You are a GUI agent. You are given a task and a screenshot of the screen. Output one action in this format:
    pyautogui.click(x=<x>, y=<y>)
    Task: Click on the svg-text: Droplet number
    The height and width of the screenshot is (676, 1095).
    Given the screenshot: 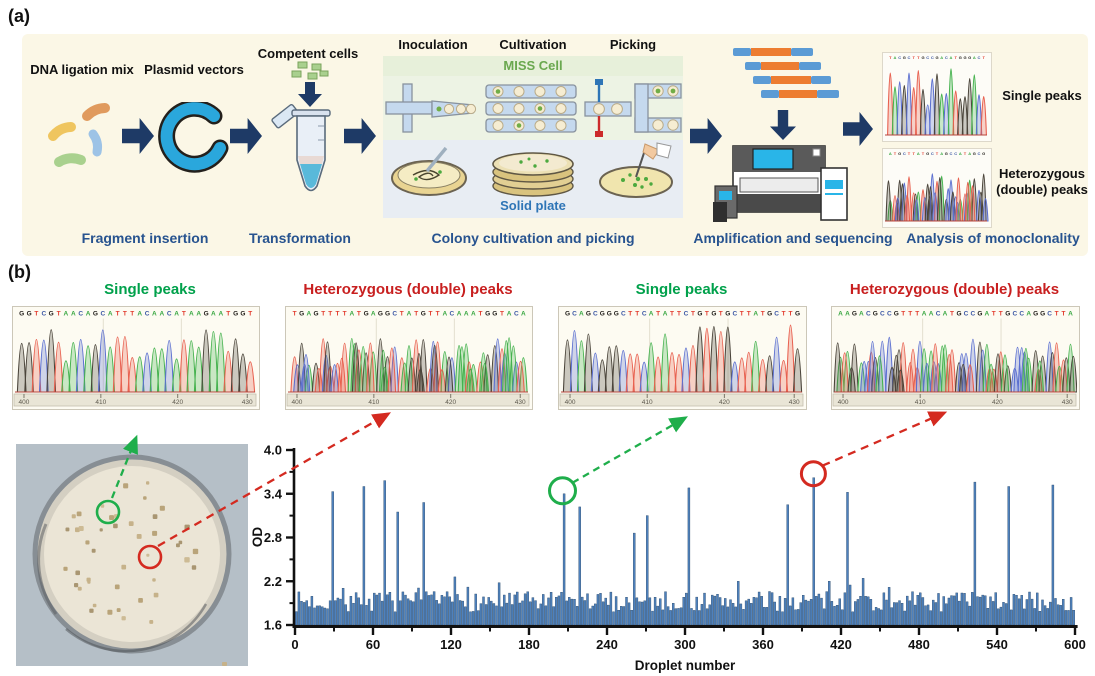 What is the action you would take?
    pyautogui.click(x=685, y=665)
    